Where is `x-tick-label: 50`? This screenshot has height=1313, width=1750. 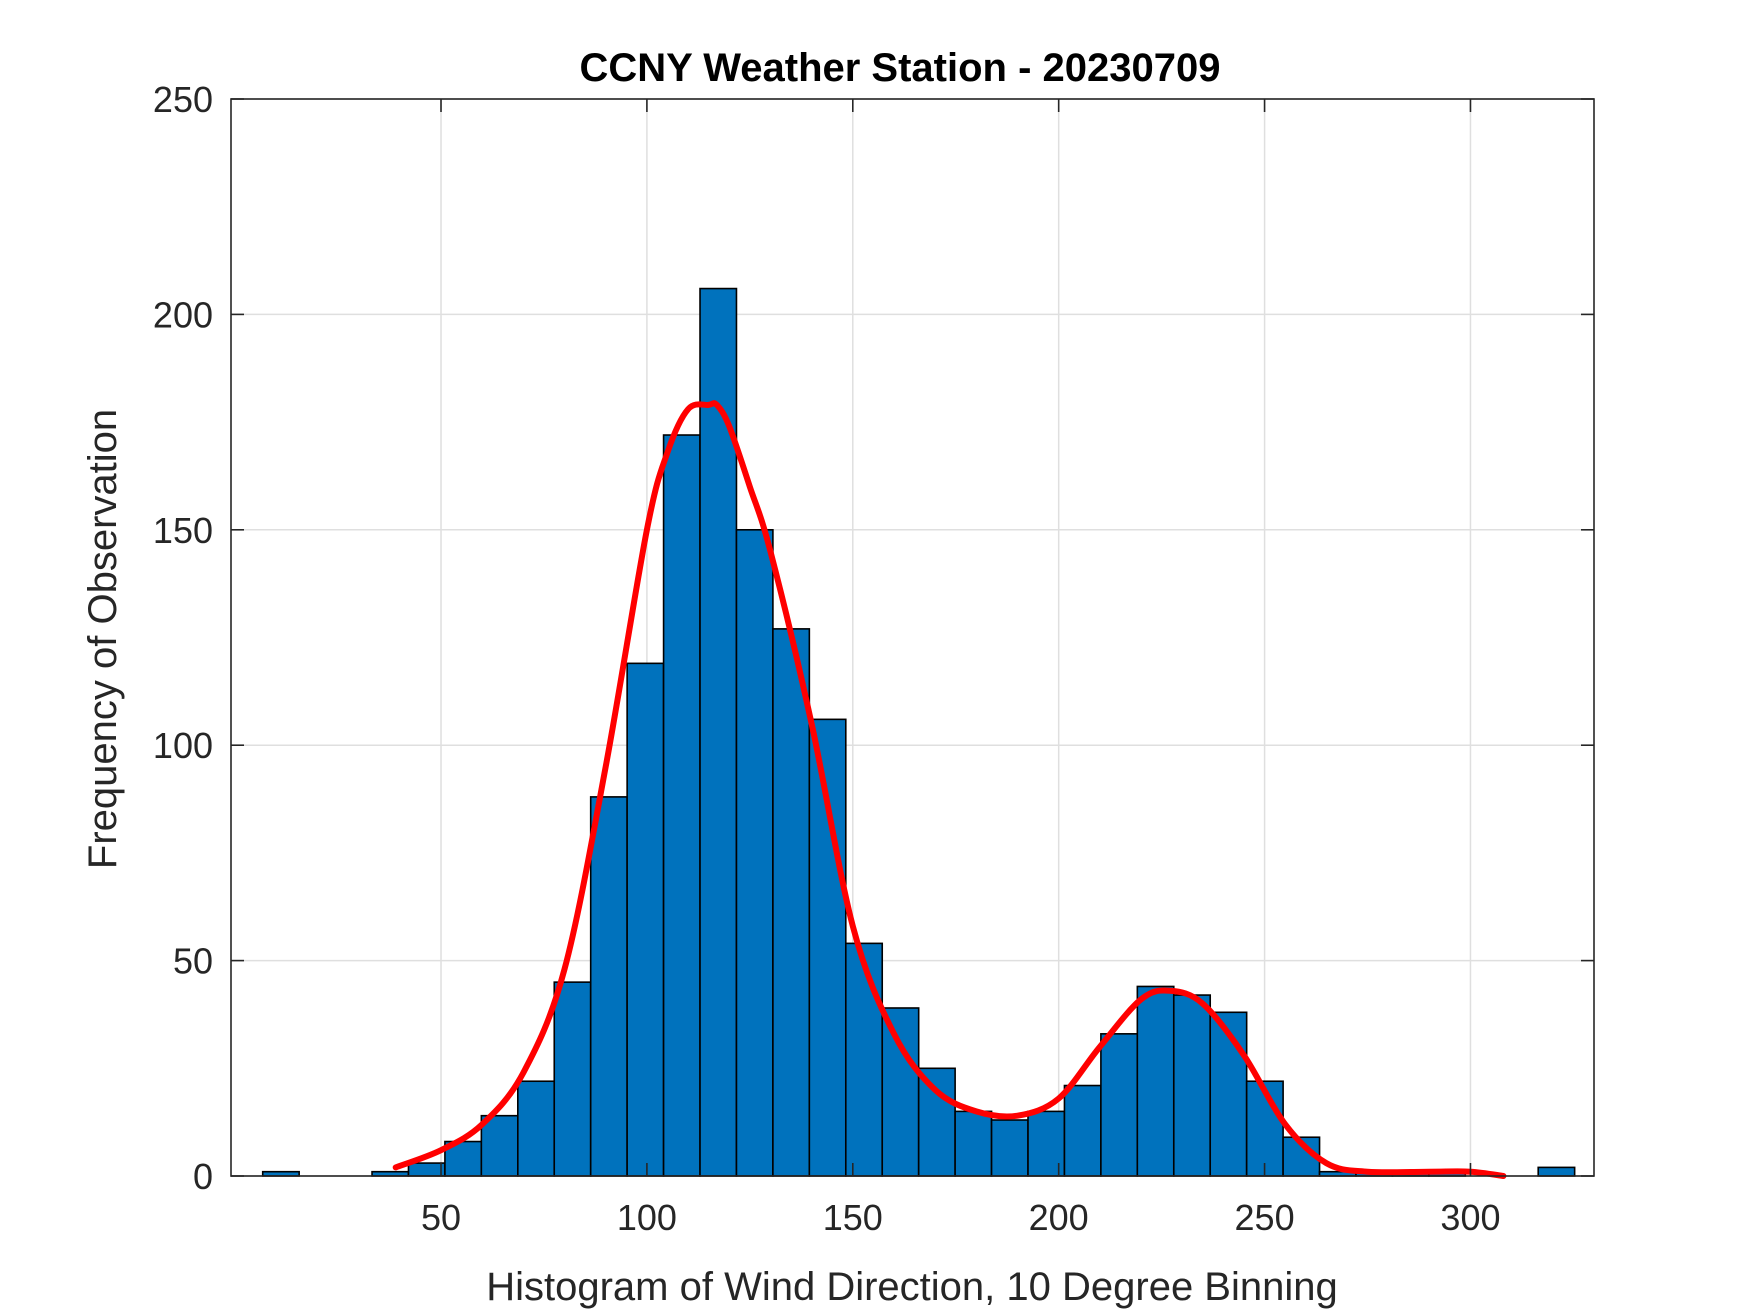 x-tick-label: 50 is located at coordinates (441, 1217).